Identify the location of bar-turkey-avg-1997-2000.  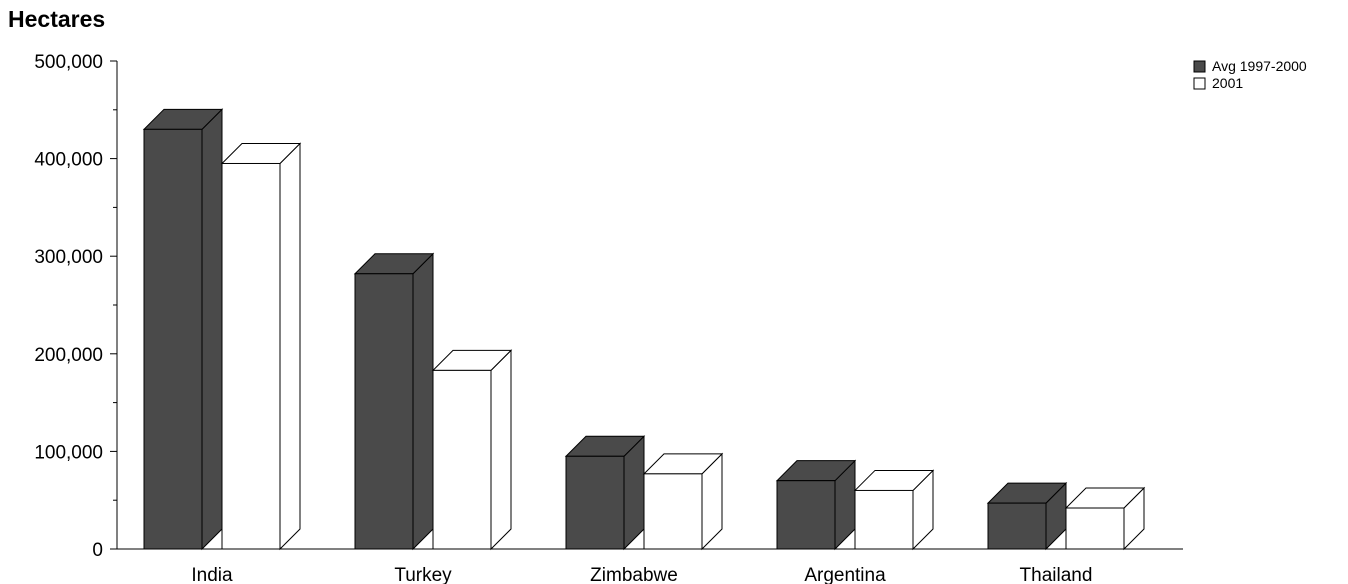
(394, 401).